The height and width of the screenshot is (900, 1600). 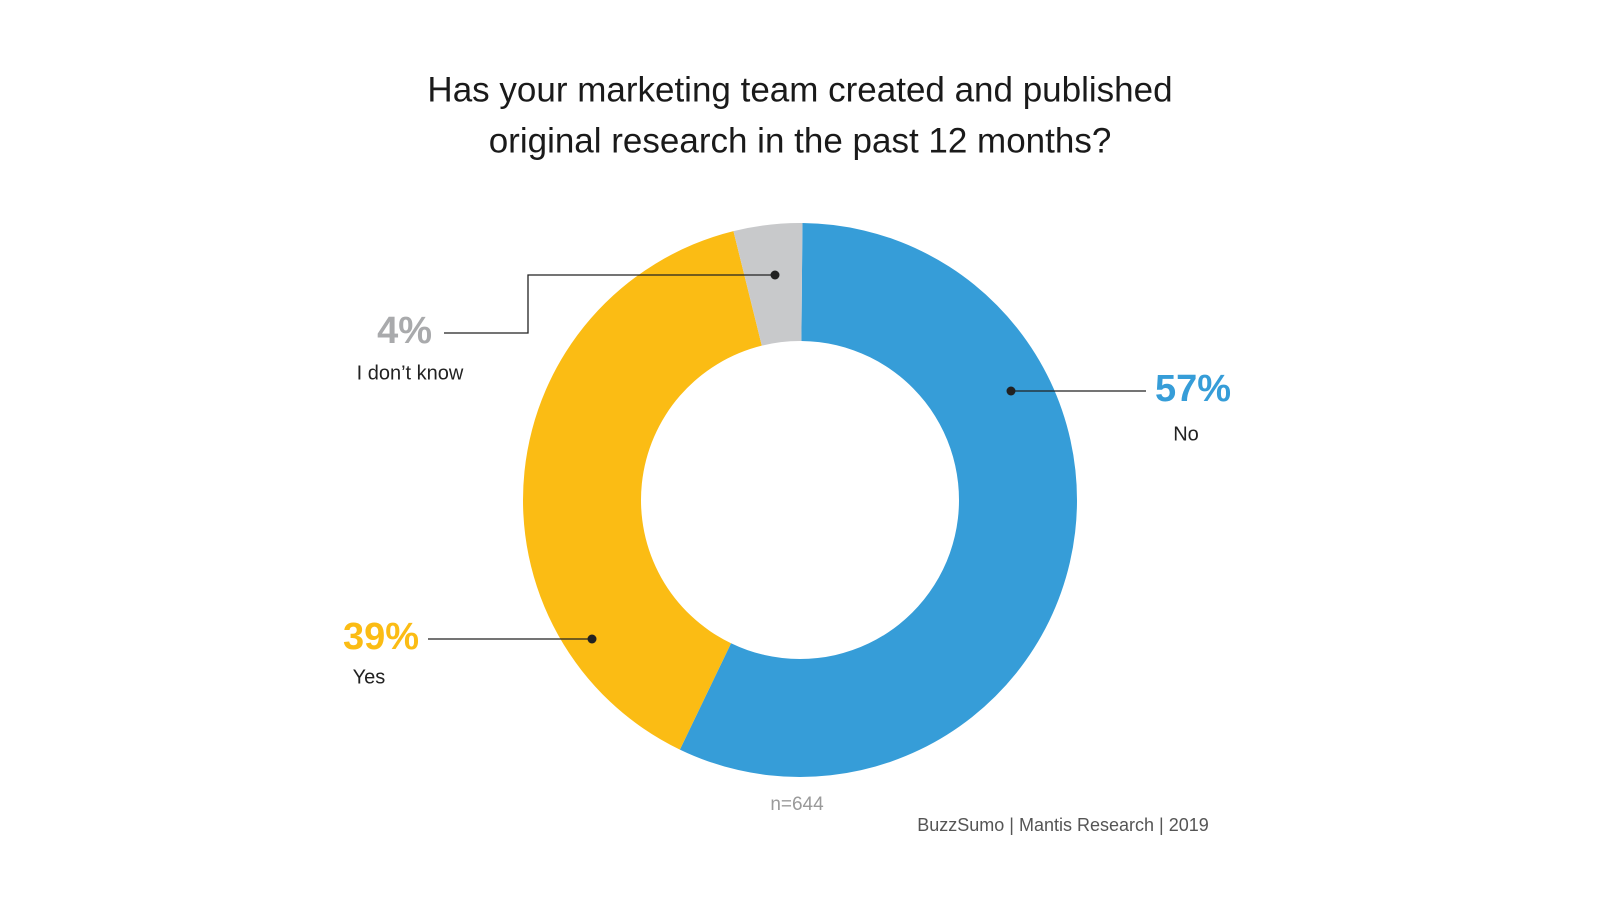 What do you see at coordinates (1063, 825) in the screenshot?
I see `source: BuzzSumo | Mantis Research | 2019` at bounding box center [1063, 825].